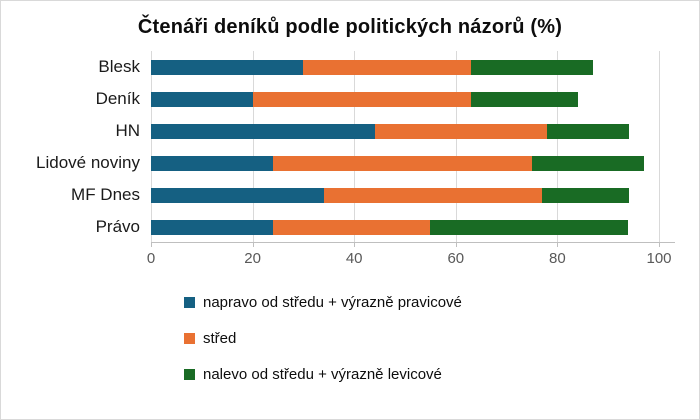 Image resolution: width=700 pixels, height=420 pixels. Describe the element at coordinates (322, 374) in the screenshot. I see `legend-label: nalevo od středu + výrazně levicové` at that location.